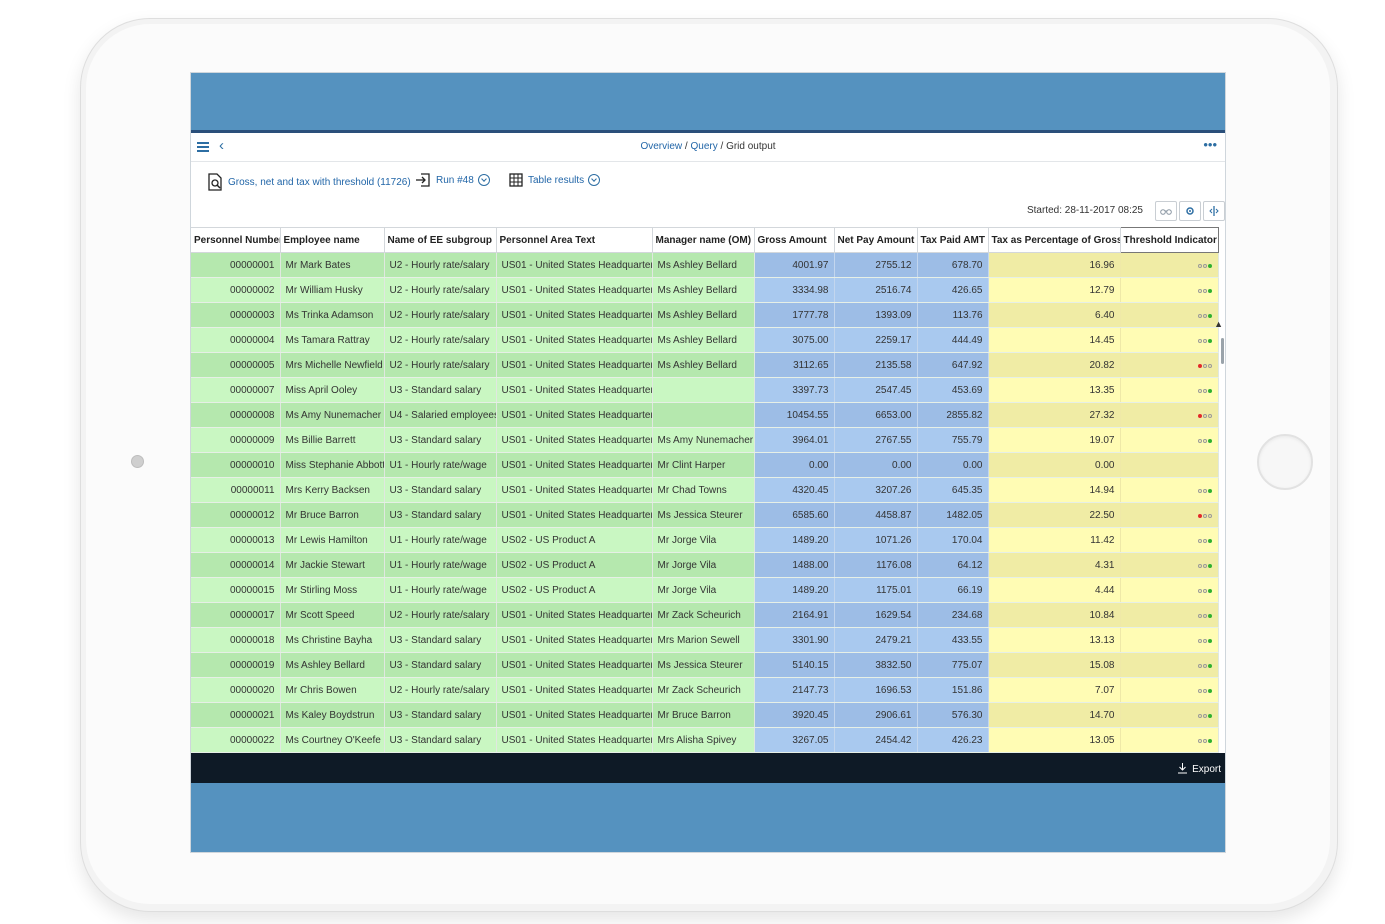 The width and height of the screenshot is (1385, 924). Describe the element at coordinates (236, 315) in the screenshot. I see `personnel-number-cell: 00000003` at that location.